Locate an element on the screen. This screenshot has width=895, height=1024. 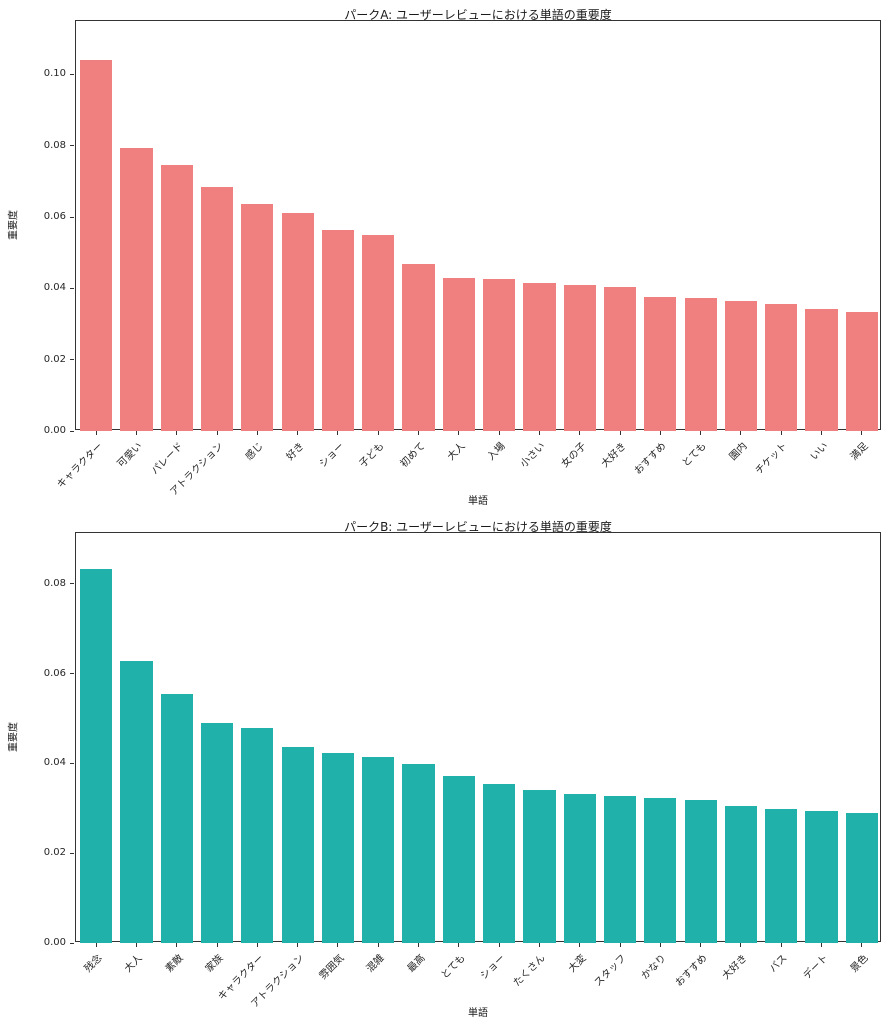
x-tick-label: 好き is located at coordinates (295, 451).